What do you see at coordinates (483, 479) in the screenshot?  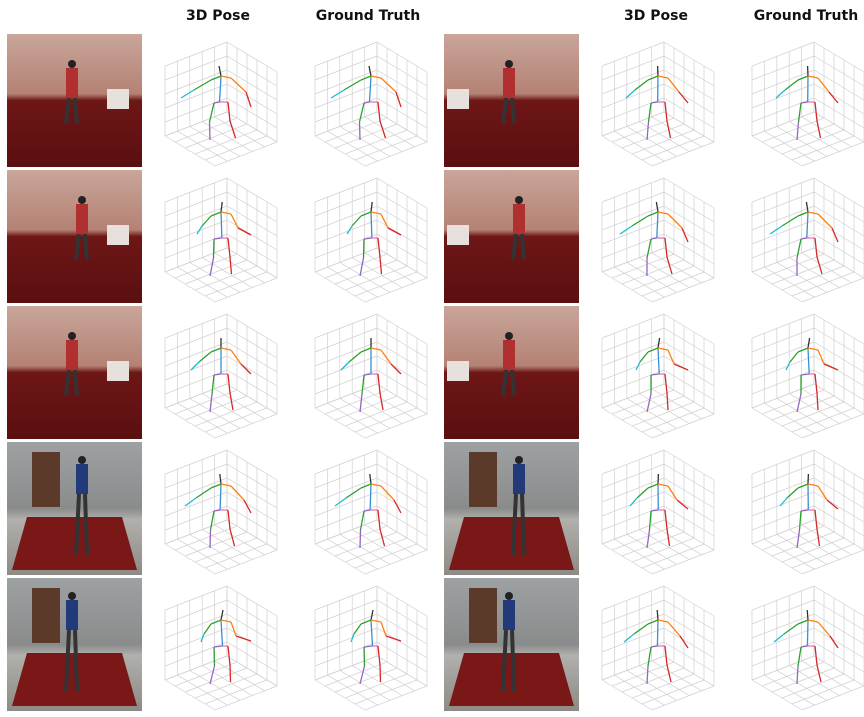 I see `door` at bounding box center [483, 479].